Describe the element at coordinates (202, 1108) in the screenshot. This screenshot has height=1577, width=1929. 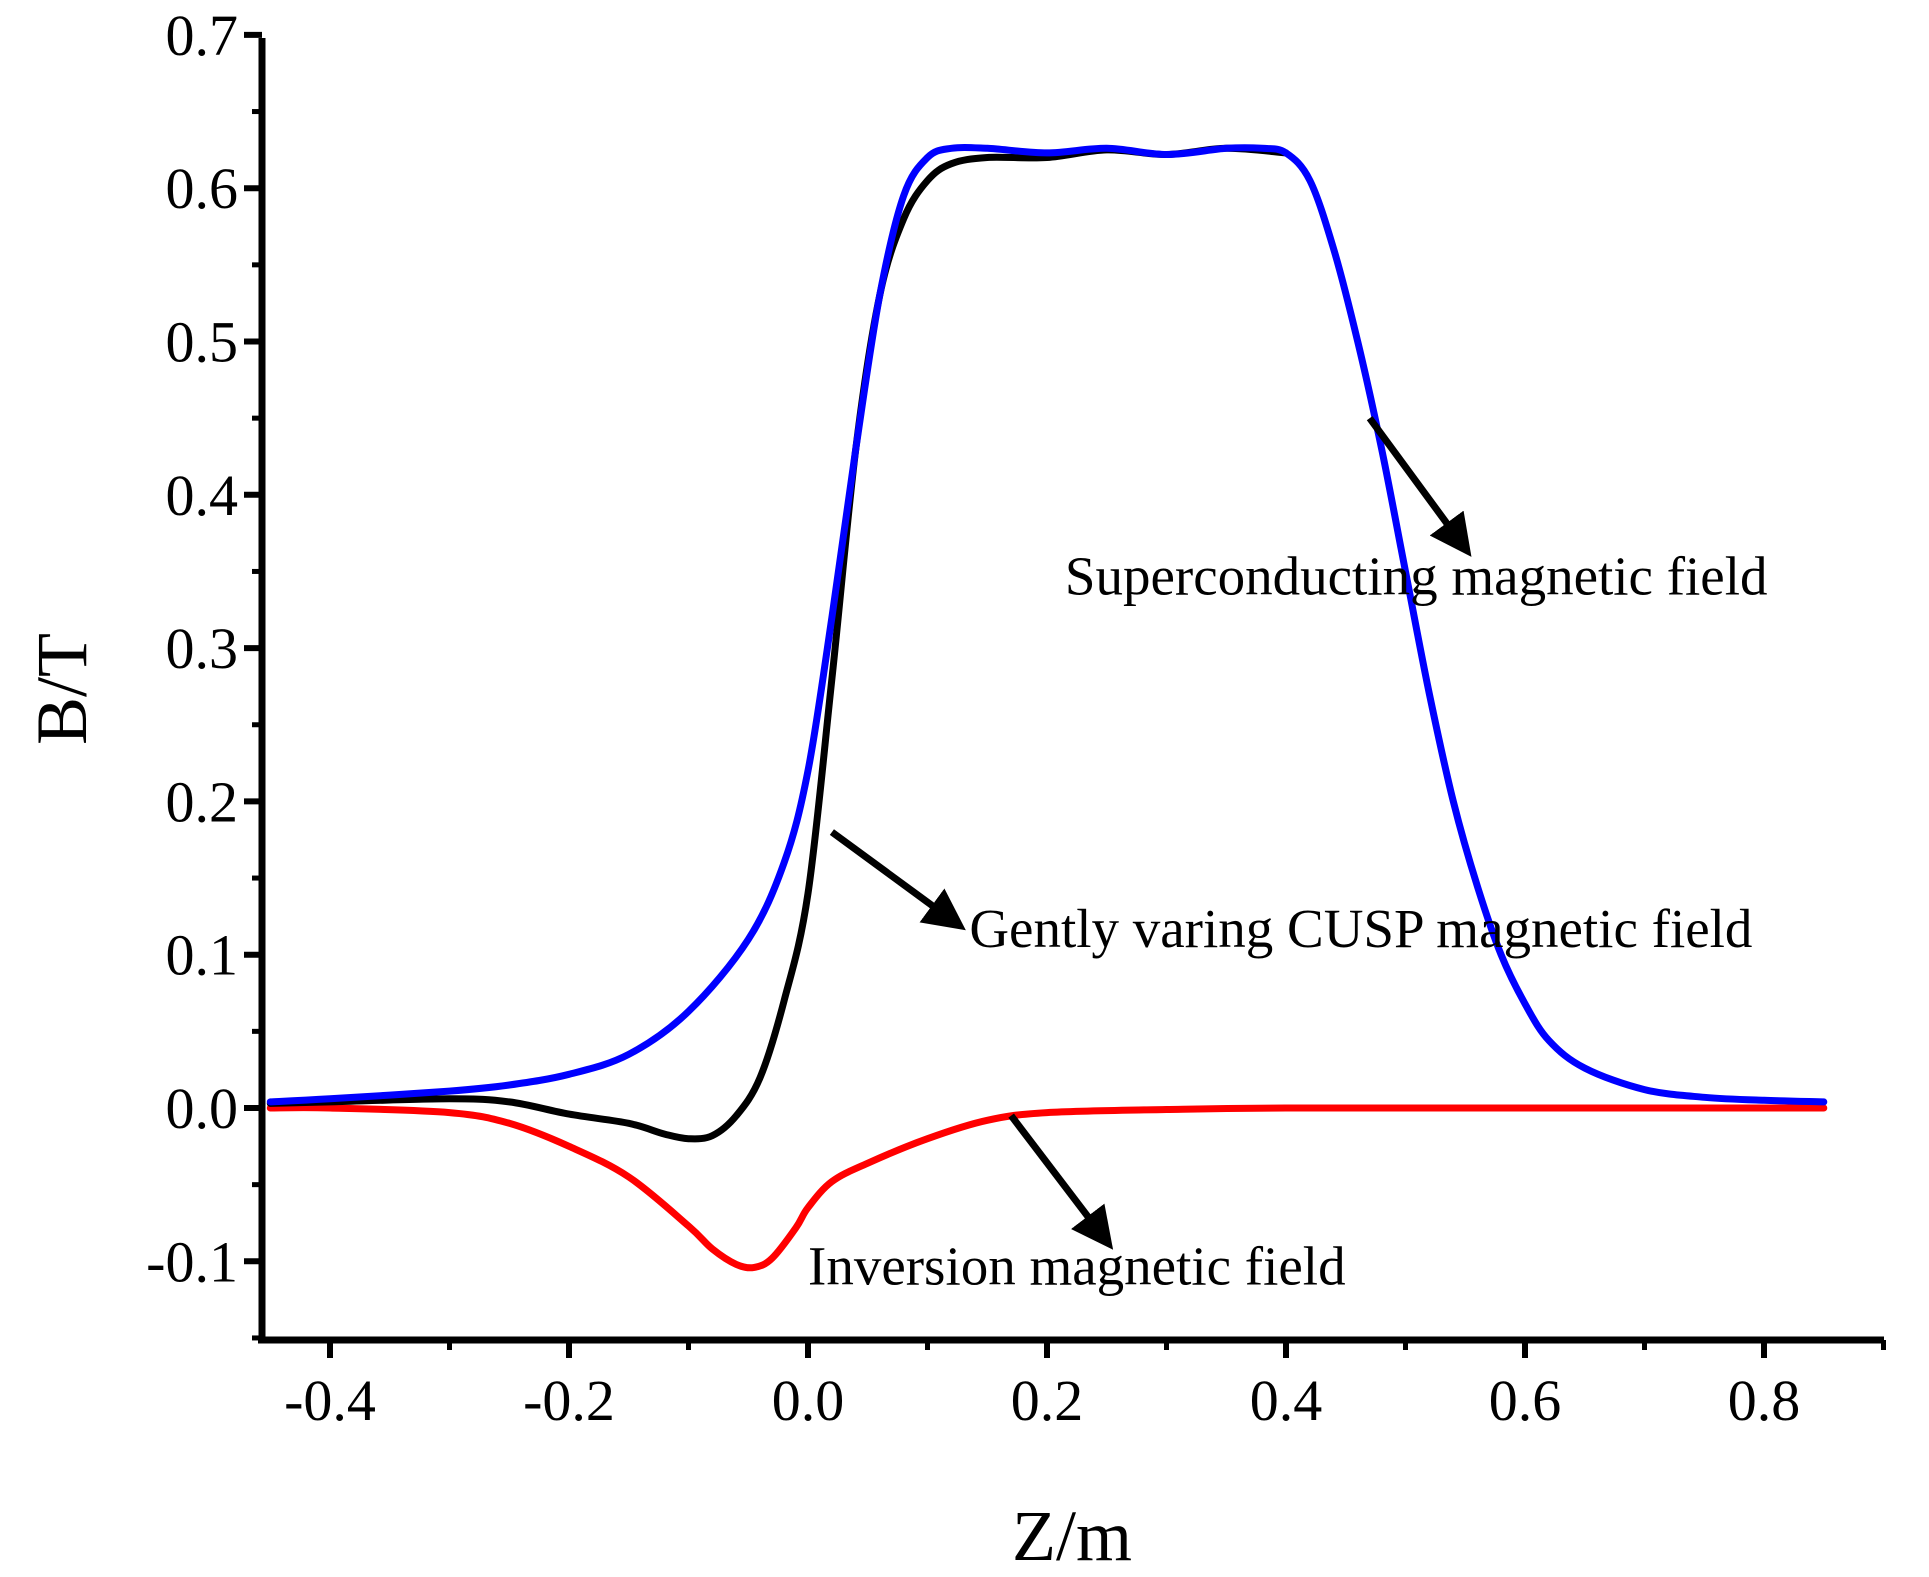
I see `y-tick-label: 0.0` at that location.